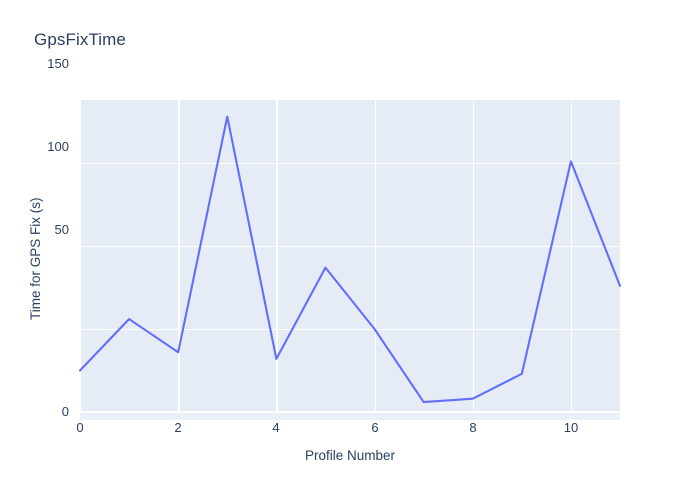  Describe the element at coordinates (375, 427) in the screenshot. I see `xtick-label-6: 6` at that location.